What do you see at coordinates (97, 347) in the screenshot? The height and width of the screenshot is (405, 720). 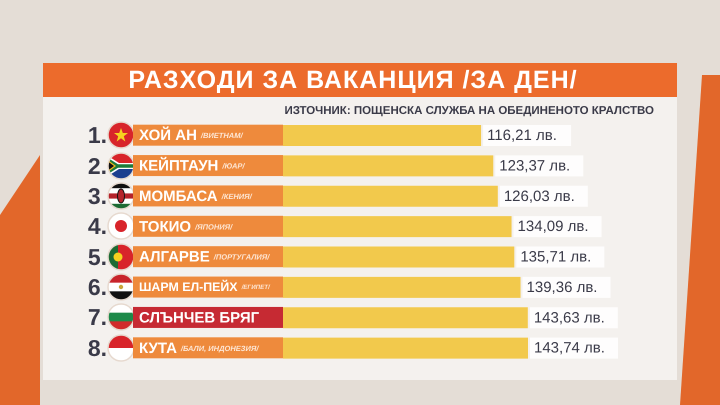 I see `text: 8.` at bounding box center [97, 347].